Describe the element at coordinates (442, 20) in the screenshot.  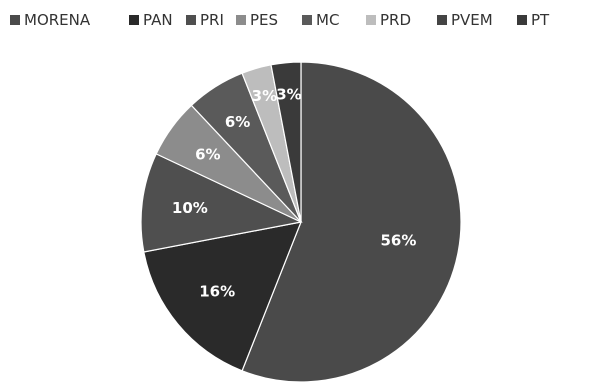
I see `legend-swatch-pvem` at that location.